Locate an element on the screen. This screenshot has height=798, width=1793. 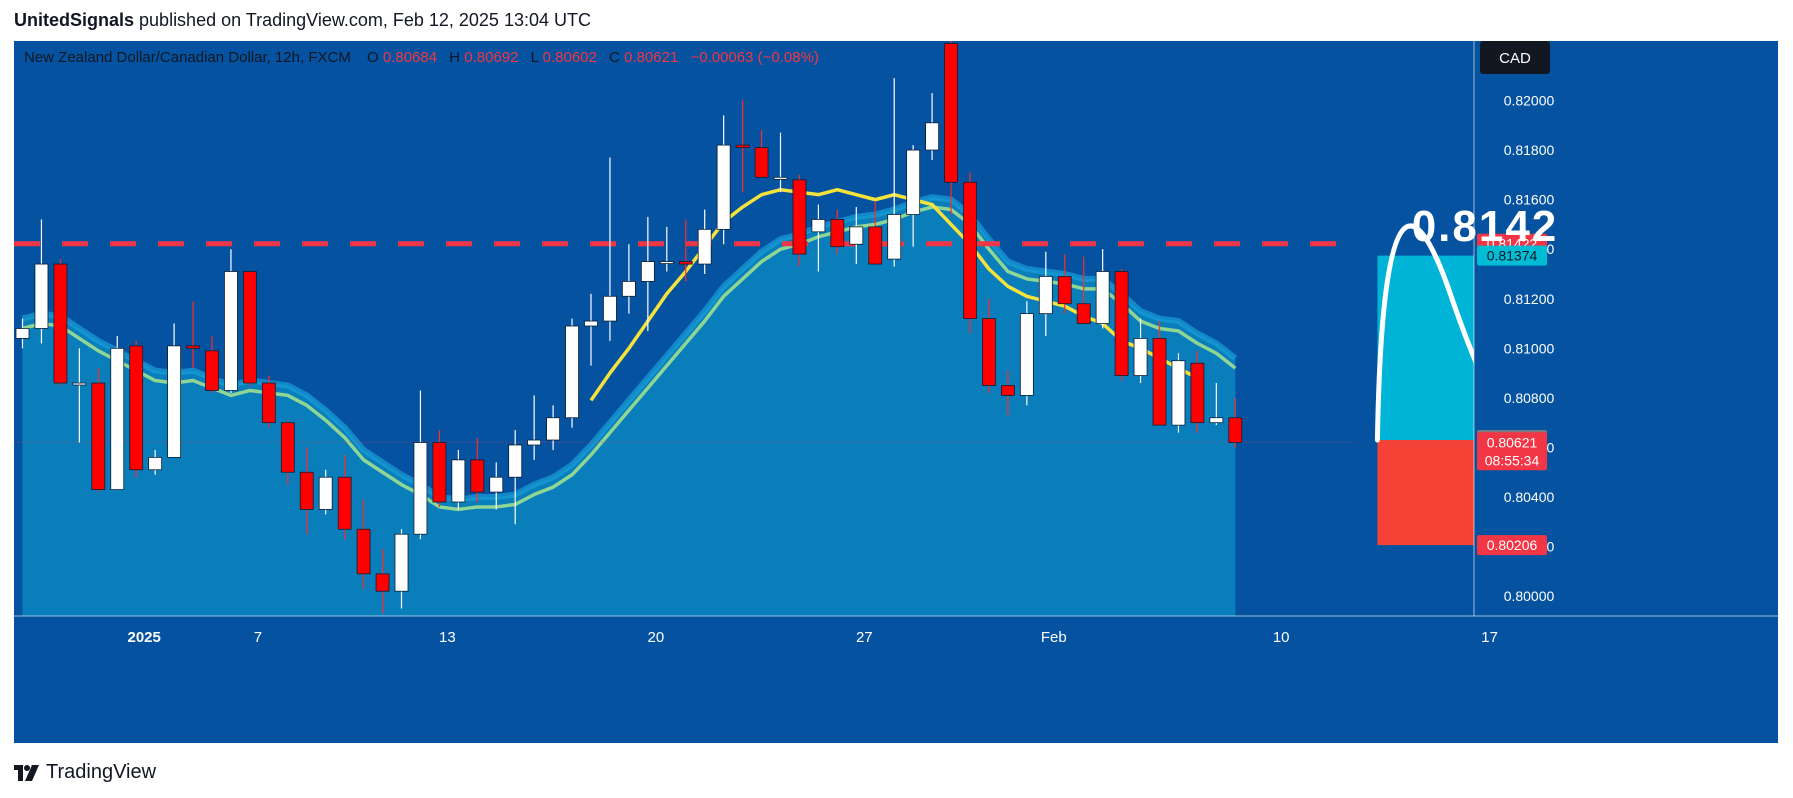
time-tick-label: 27 is located at coordinates (864, 637).